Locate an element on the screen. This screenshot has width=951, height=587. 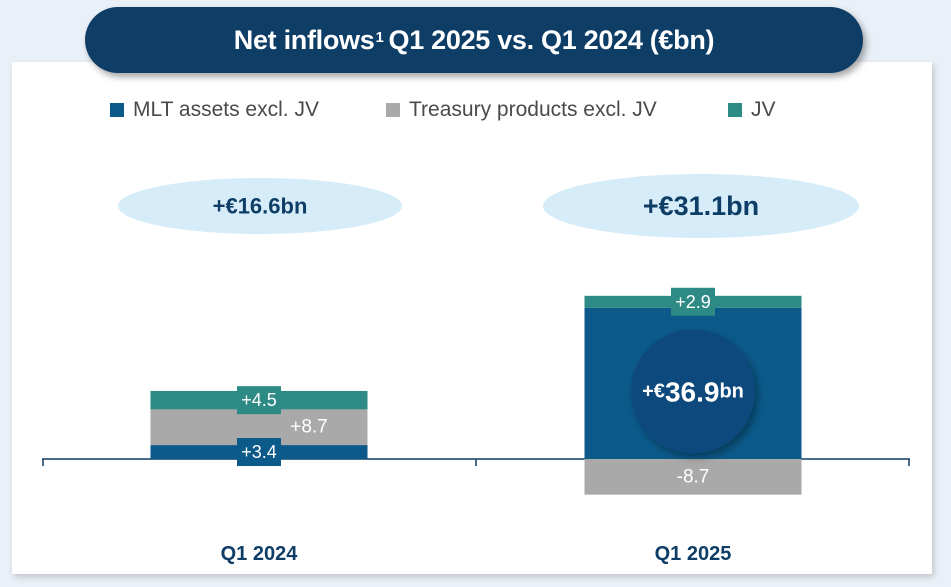
chart-title: Net inflows 1 Q1 2025 vs. Q1 2024 (€bn) is located at coordinates (474, 40).